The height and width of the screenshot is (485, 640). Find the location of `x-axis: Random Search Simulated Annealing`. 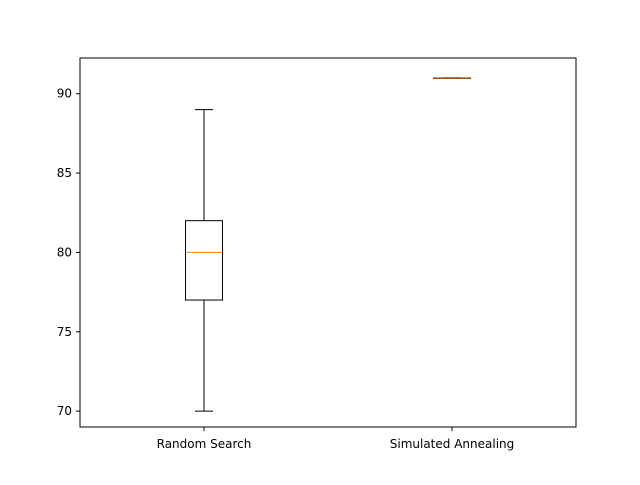

x-axis: Random Search Simulated Annealing is located at coordinates (336, 439).